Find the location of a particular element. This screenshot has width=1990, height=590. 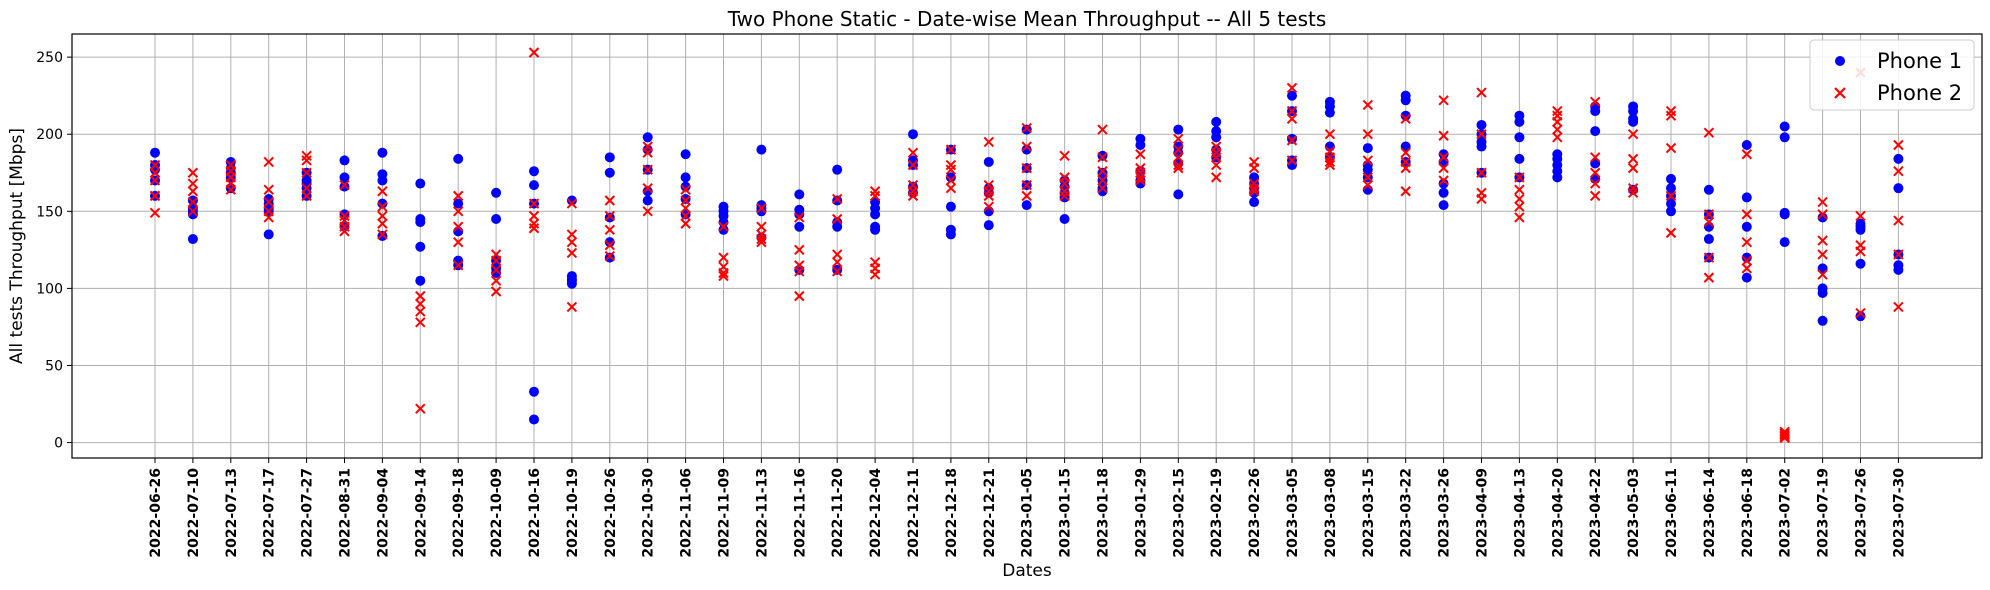

x-tick-label: 2022-11-09 is located at coordinates (725, 513).